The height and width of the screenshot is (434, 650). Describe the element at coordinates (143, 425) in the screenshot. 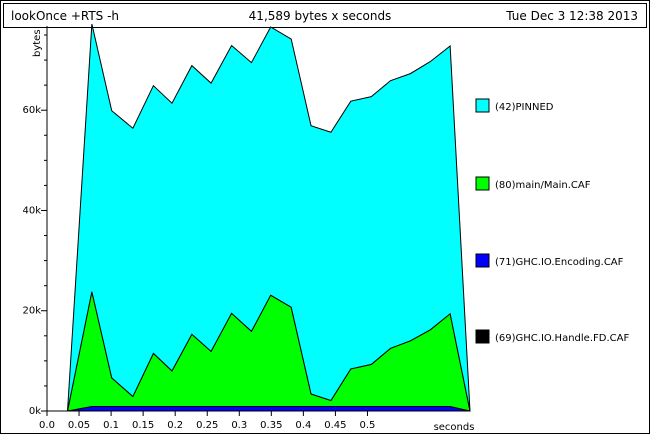

I see `x-tick-label: 0.15` at that location.